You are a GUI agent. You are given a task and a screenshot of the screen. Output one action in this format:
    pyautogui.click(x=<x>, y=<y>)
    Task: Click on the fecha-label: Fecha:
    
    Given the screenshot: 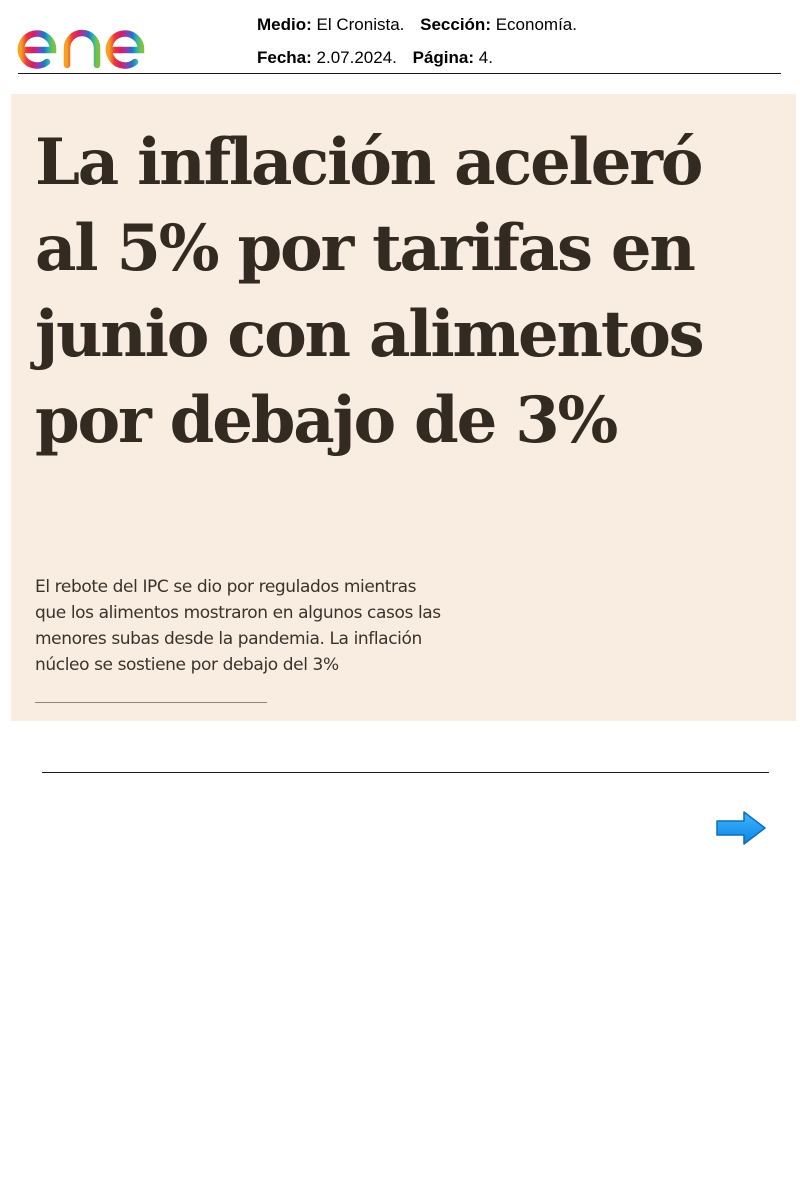 What is the action you would take?
    pyautogui.click(x=284, y=57)
    